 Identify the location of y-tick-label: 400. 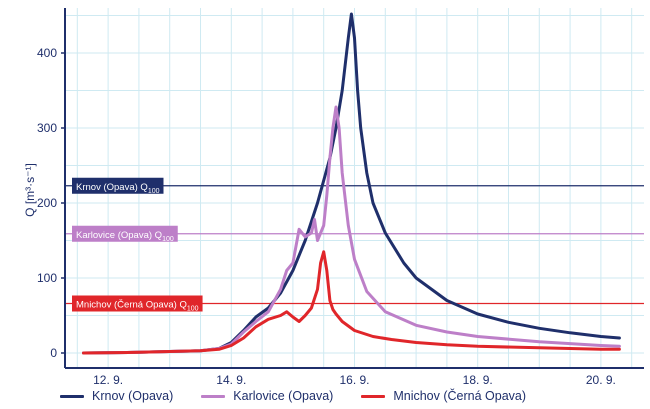
(47, 53).